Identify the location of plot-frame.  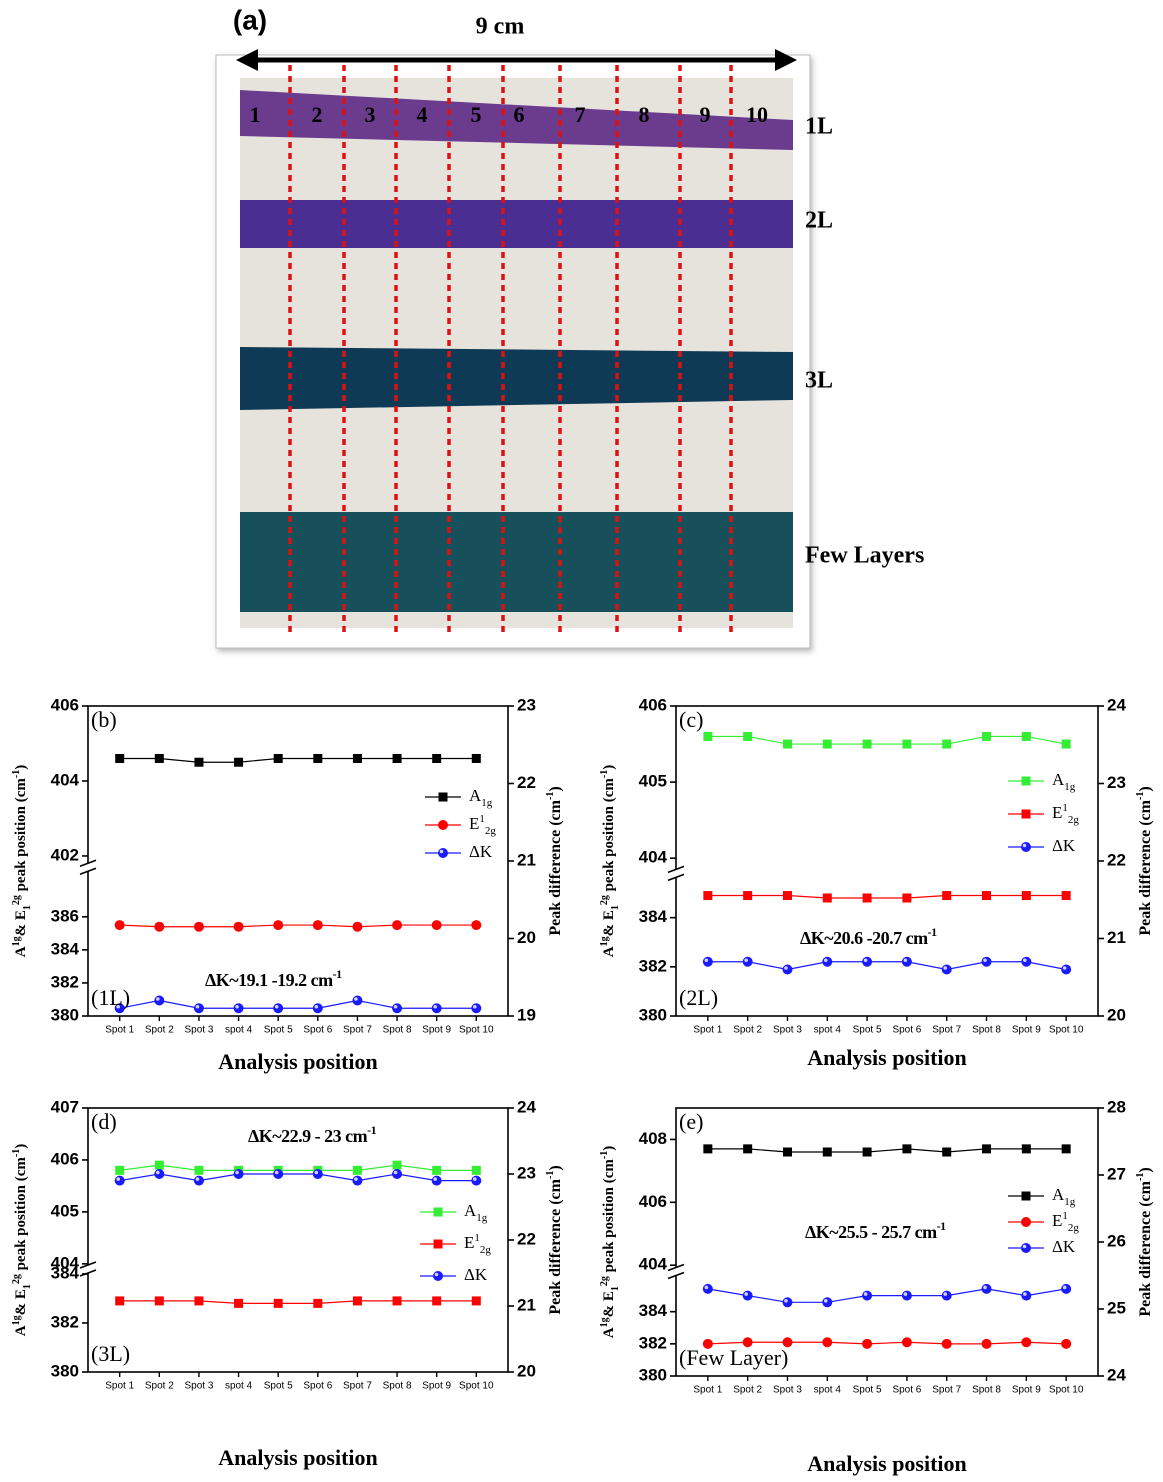
(298, 1240).